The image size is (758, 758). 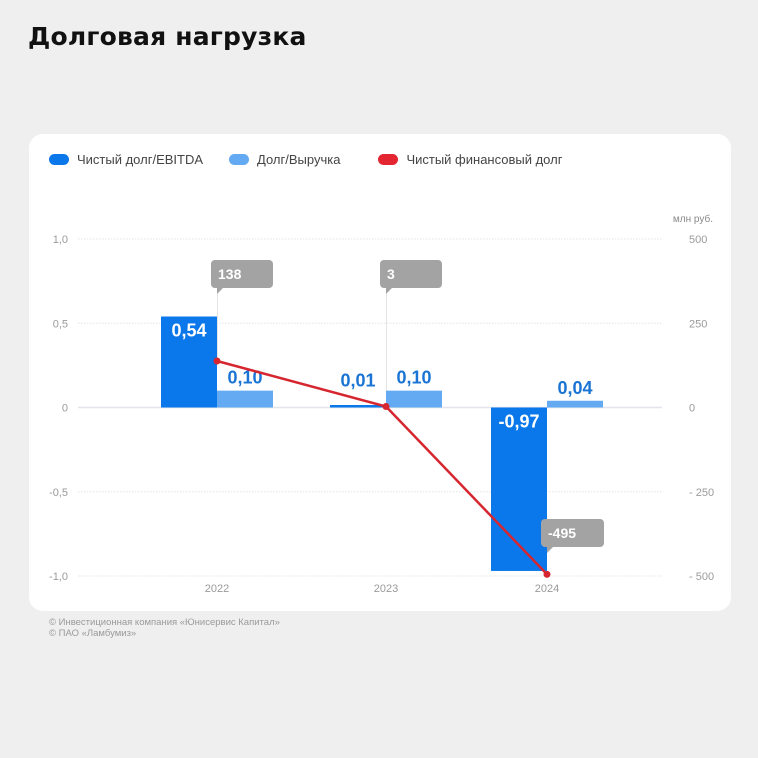 What do you see at coordinates (547, 589) in the screenshot?
I see `x-tick-label: 2024` at bounding box center [547, 589].